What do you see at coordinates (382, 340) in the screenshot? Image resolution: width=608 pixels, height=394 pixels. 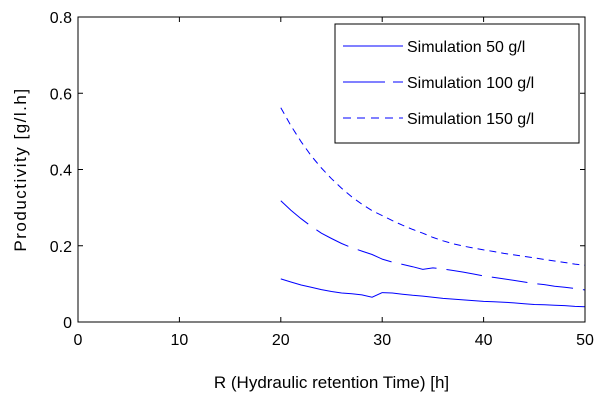 I see `x-tick-label: 30` at bounding box center [382, 340].